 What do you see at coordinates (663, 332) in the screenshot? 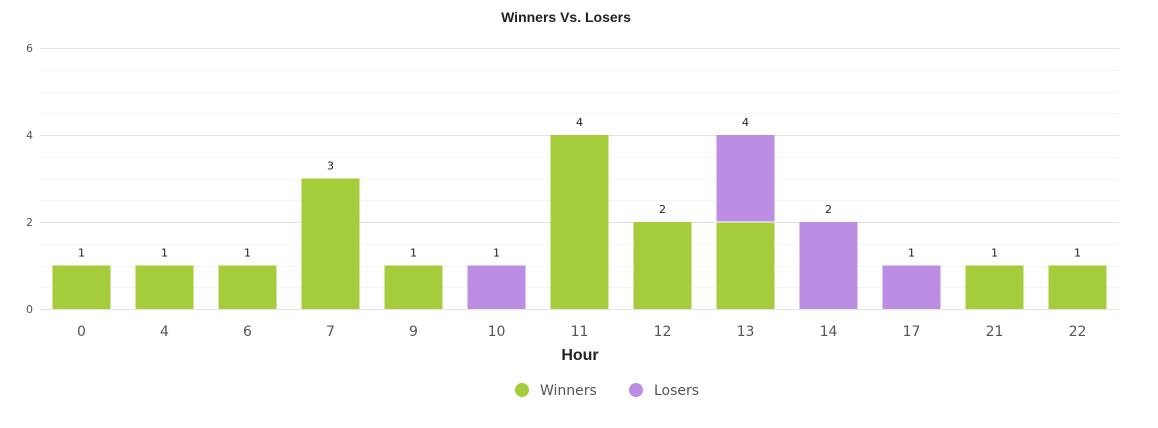
I see `x-tick-label: 12` at bounding box center [663, 332].